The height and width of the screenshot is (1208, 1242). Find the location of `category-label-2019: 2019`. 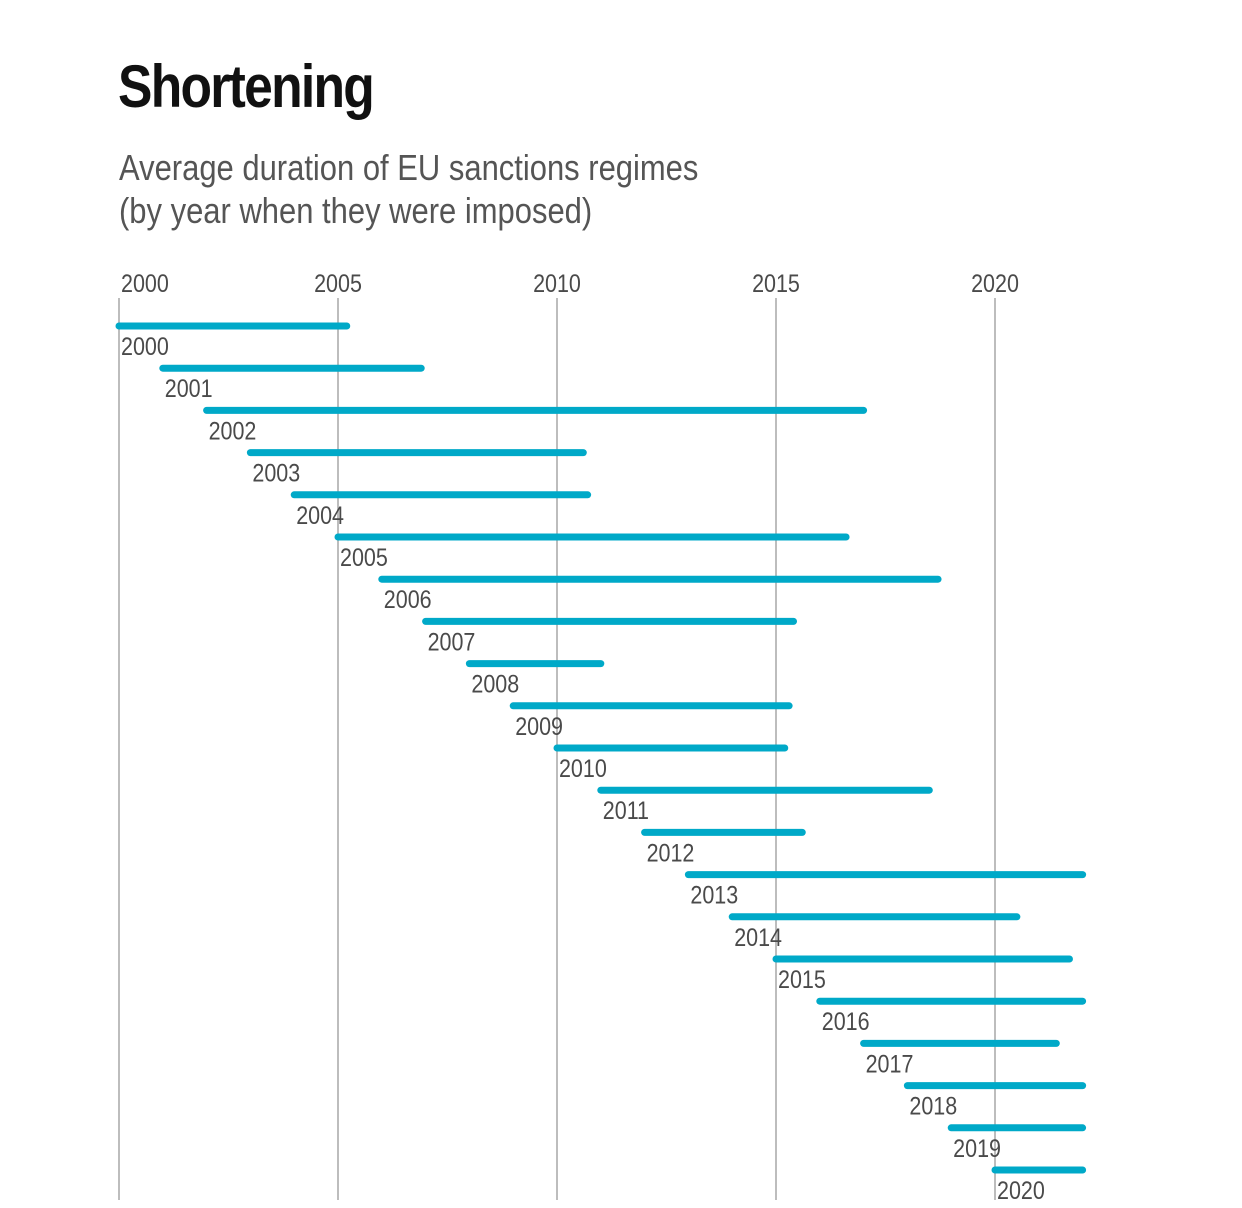

category-label-2019: 2019 is located at coordinates (977, 1148).